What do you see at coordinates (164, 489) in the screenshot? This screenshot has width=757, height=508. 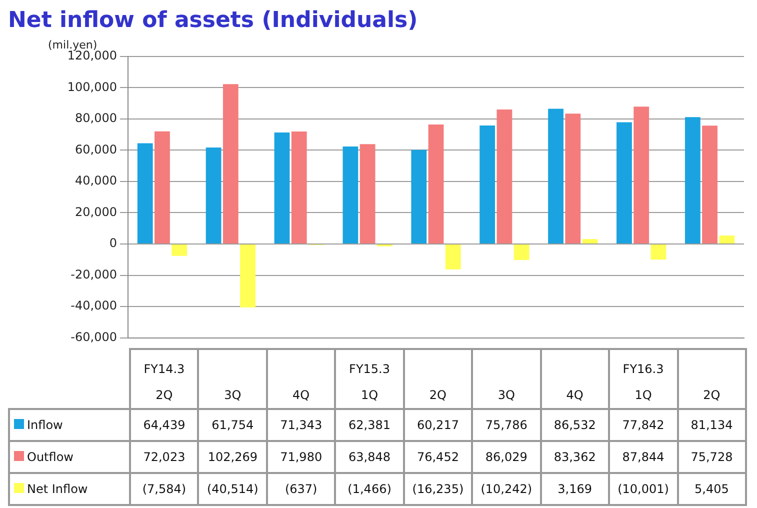 I see `data-label: (7,584)` at bounding box center [164, 489].